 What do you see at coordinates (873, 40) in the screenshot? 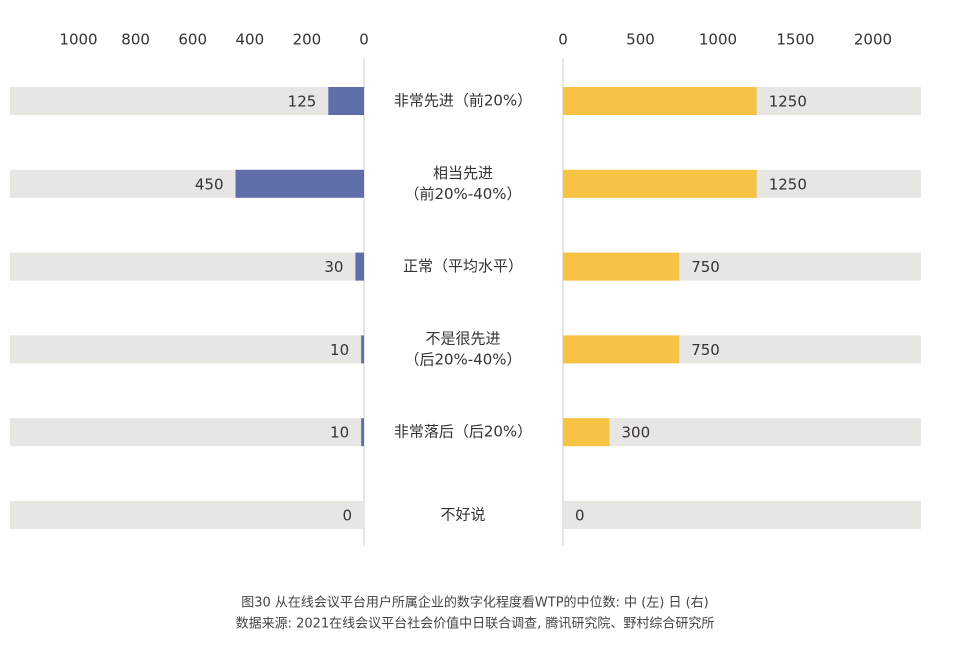
I see `x-tick-label: 2000` at bounding box center [873, 40].